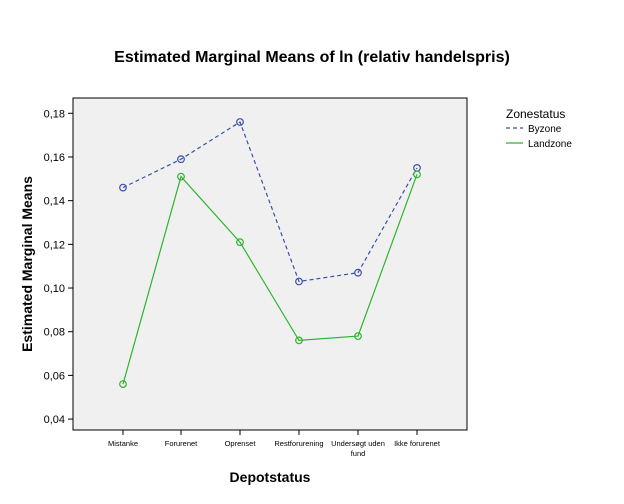 This screenshot has width=624, height=504. Describe the element at coordinates (27, 264) in the screenshot. I see `y-axis-label: Estimated Marginal Means` at that location.